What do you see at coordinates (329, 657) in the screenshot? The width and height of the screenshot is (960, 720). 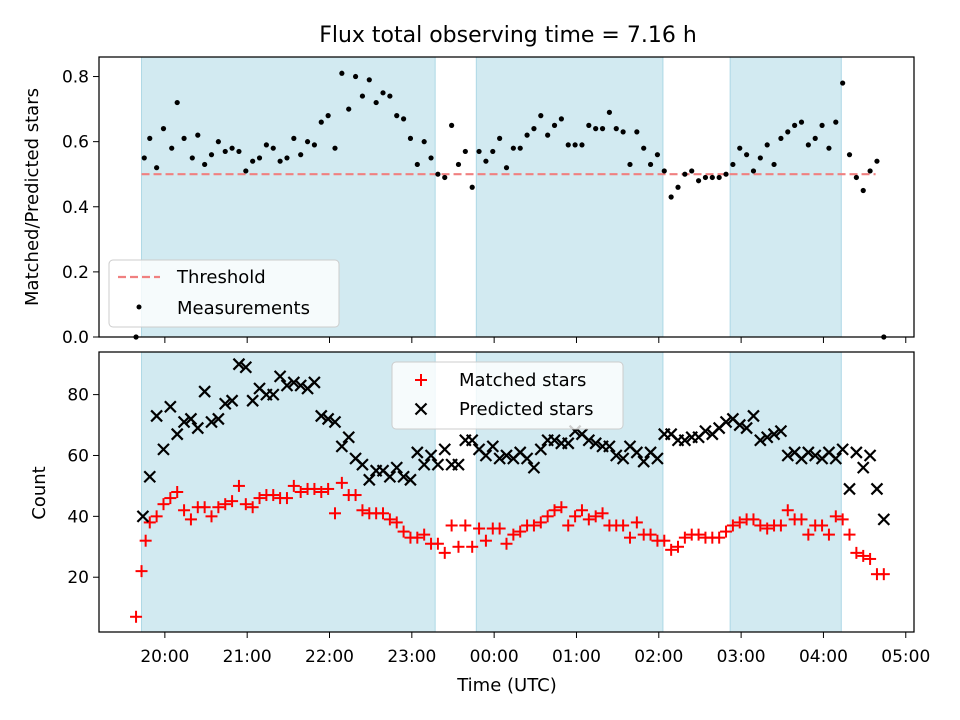 I see `x-tick-label: 22:00` at bounding box center [329, 657].